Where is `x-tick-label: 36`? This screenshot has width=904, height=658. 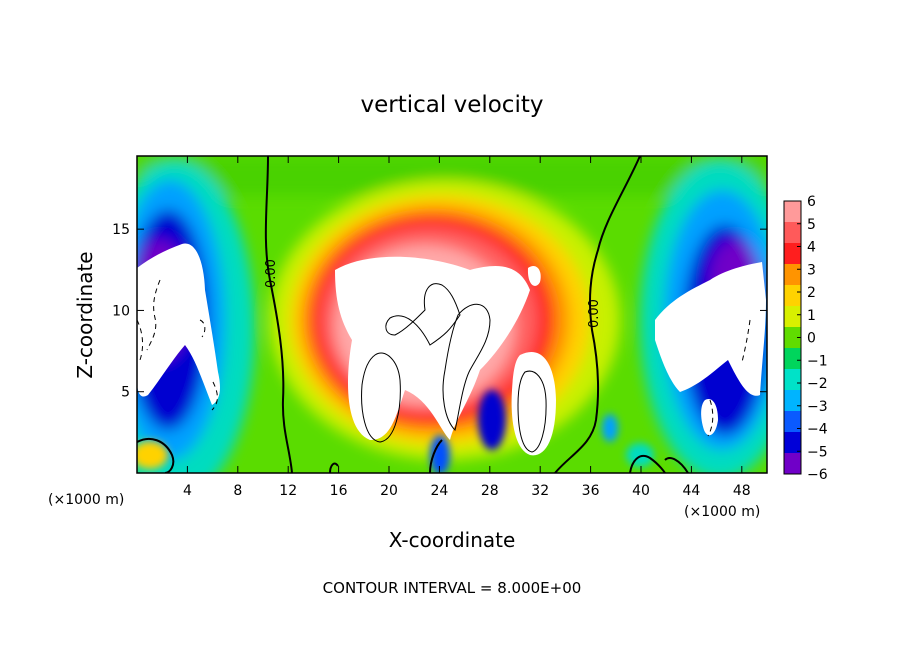 x-tick-label: 36 is located at coordinates (591, 491).